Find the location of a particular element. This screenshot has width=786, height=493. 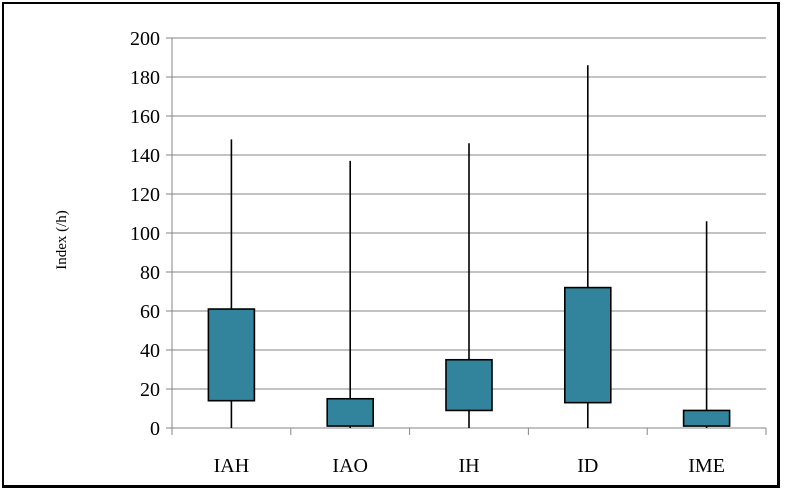

box-ih is located at coordinates (469, 385).